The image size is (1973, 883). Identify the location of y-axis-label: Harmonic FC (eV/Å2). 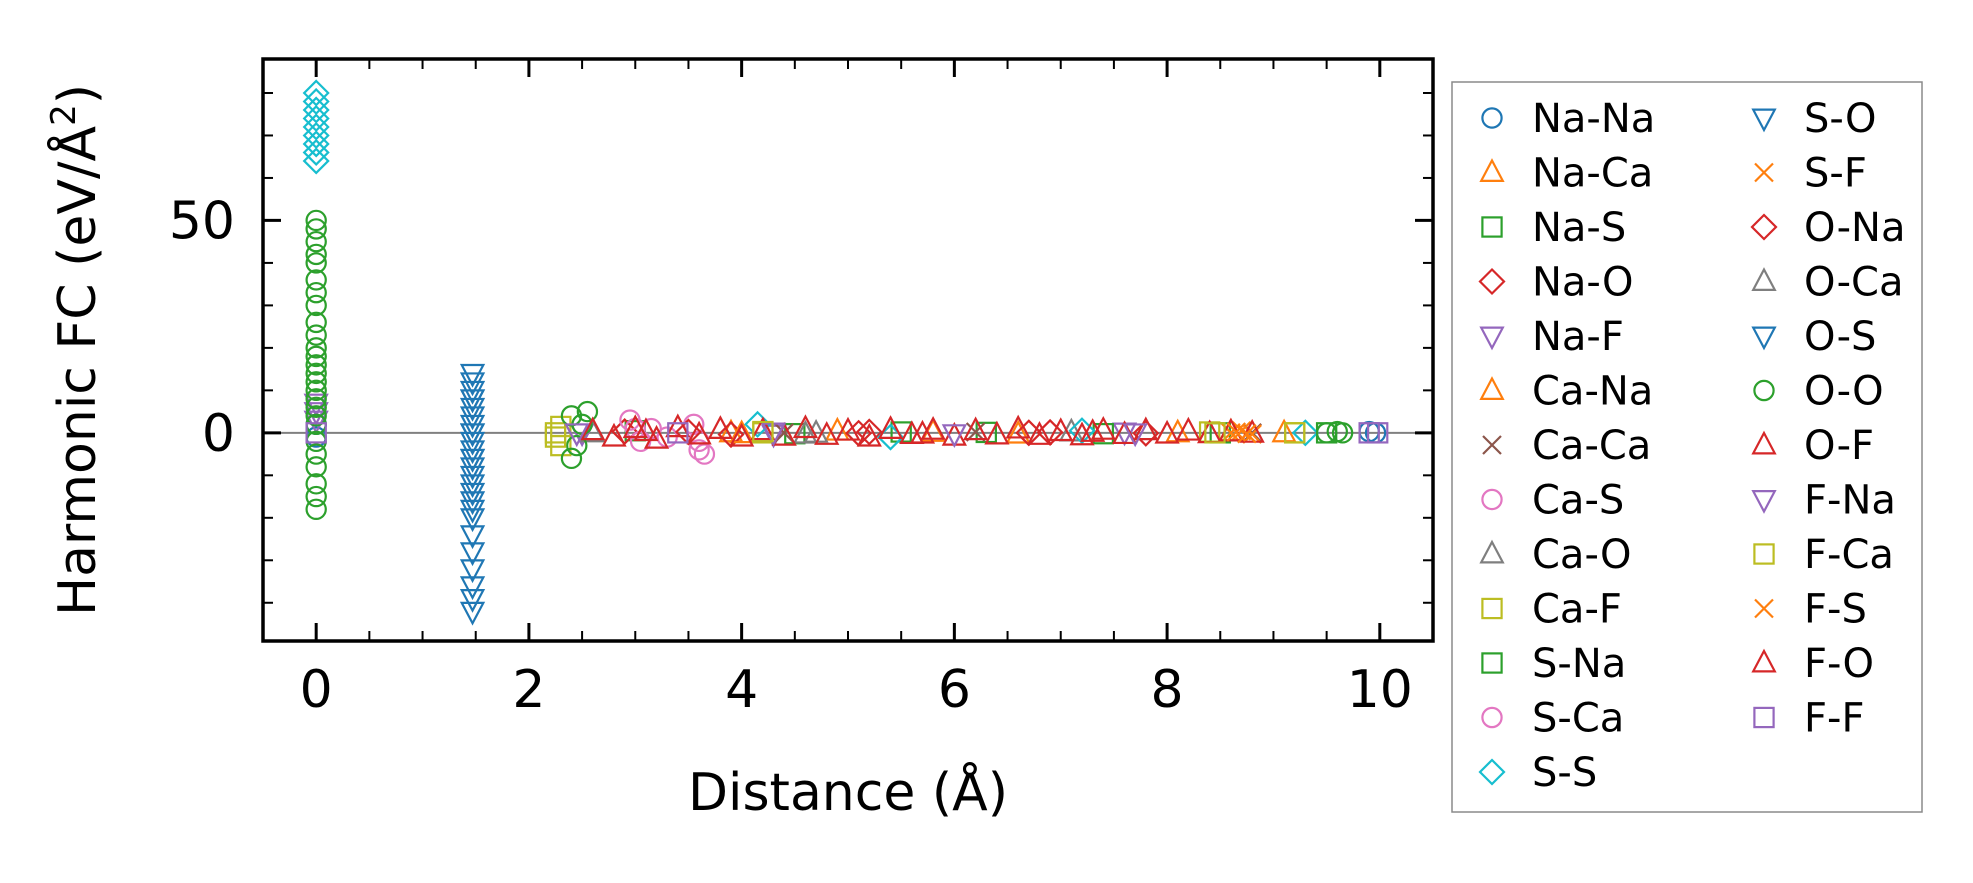
(76, 350).